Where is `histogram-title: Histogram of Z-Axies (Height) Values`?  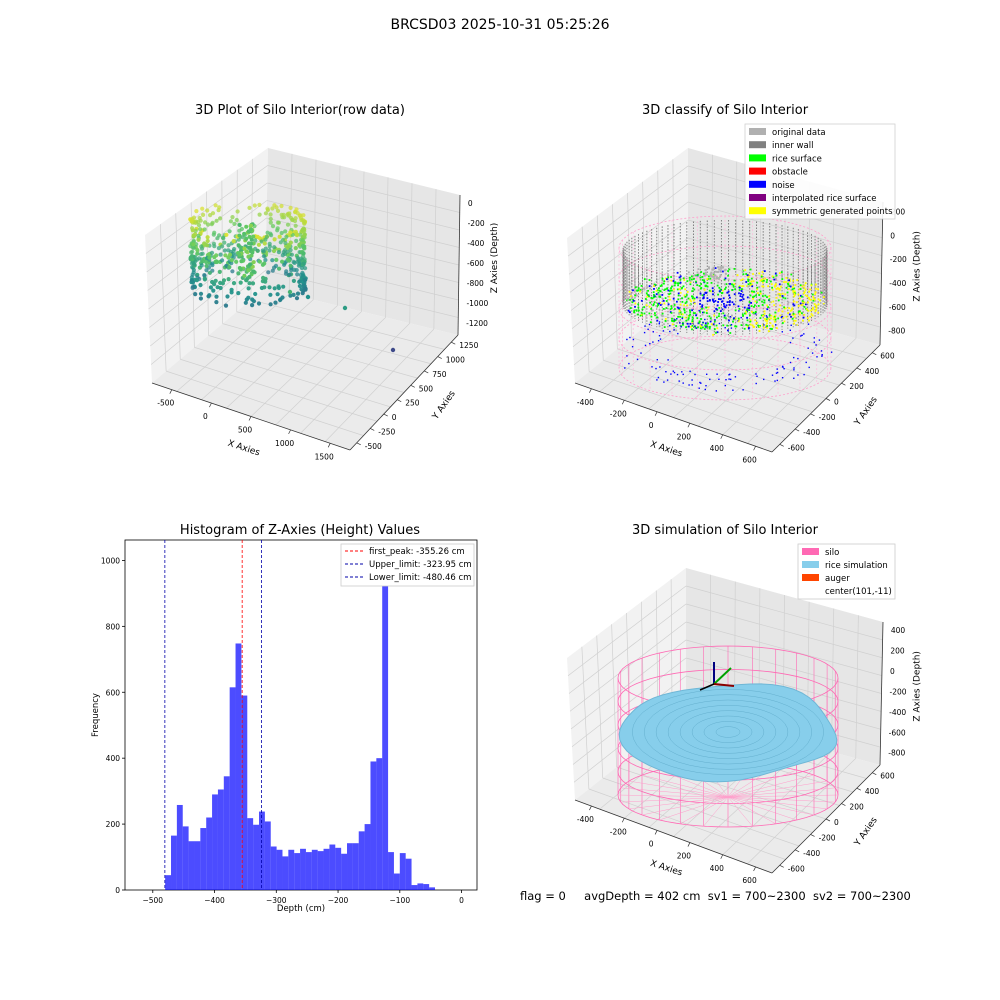 histogram-title: Histogram of Z-Axies (Height) Values is located at coordinates (300, 530).